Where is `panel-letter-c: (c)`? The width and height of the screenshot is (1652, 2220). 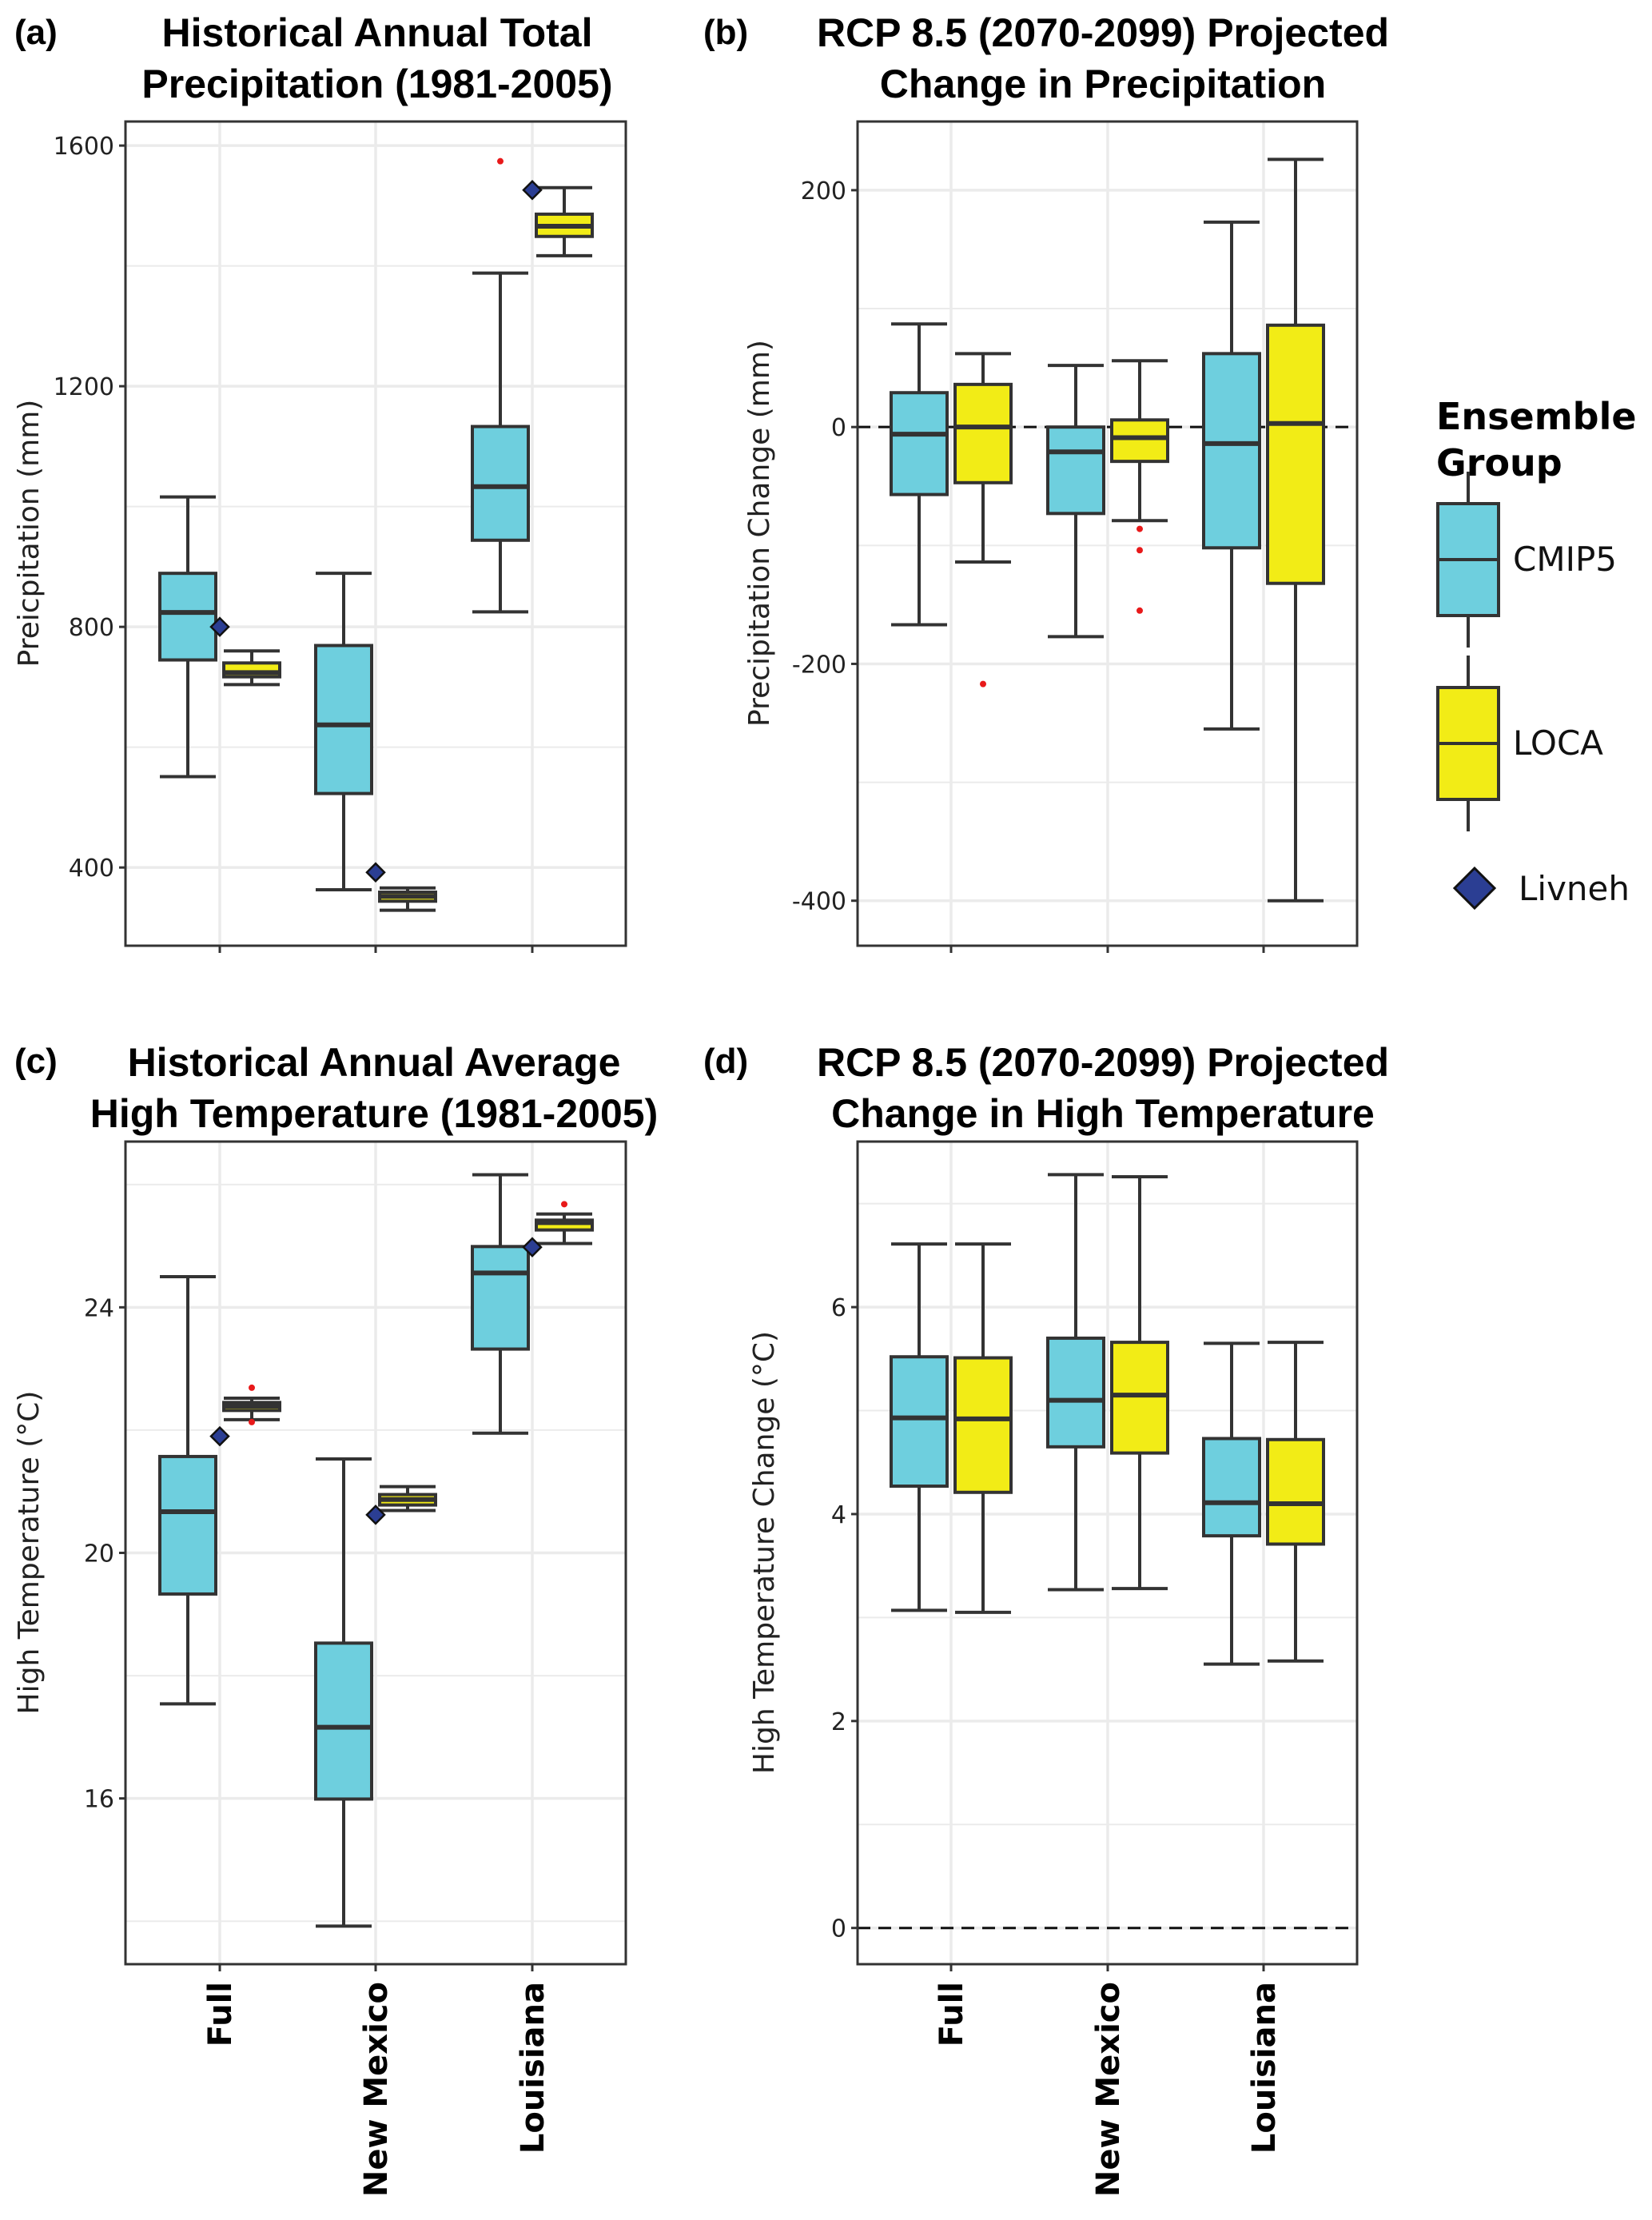 panel-letter-c: (c) is located at coordinates (36, 1061).